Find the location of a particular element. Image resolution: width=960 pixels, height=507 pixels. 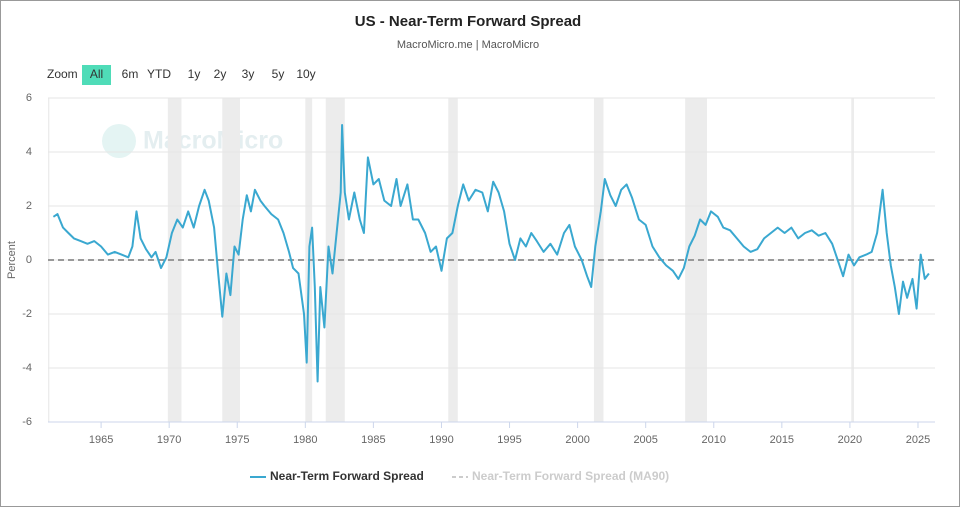

range-button-label: 1y is located at coordinates (194, 74).